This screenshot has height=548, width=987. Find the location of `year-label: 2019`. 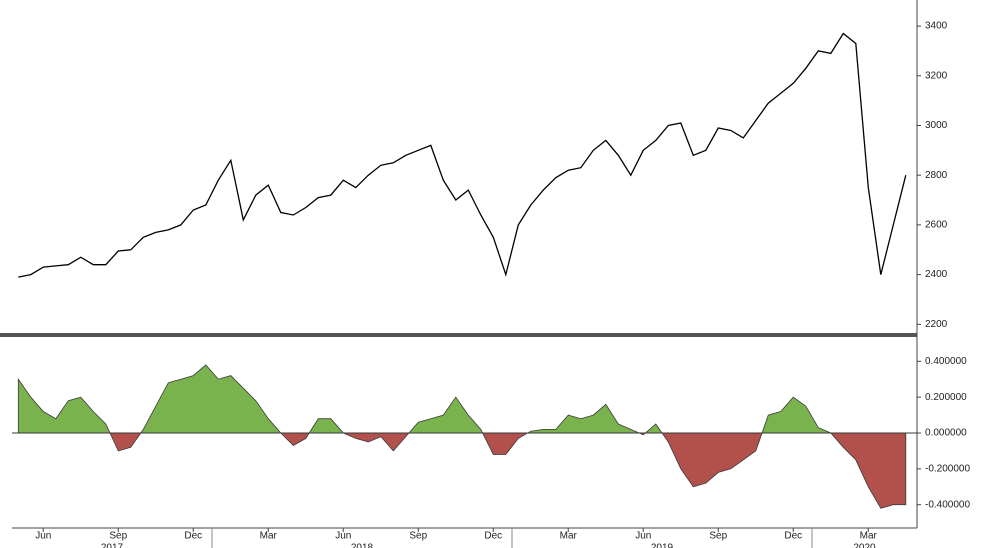

year-label: 2019 is located at coordinates (662, 545).